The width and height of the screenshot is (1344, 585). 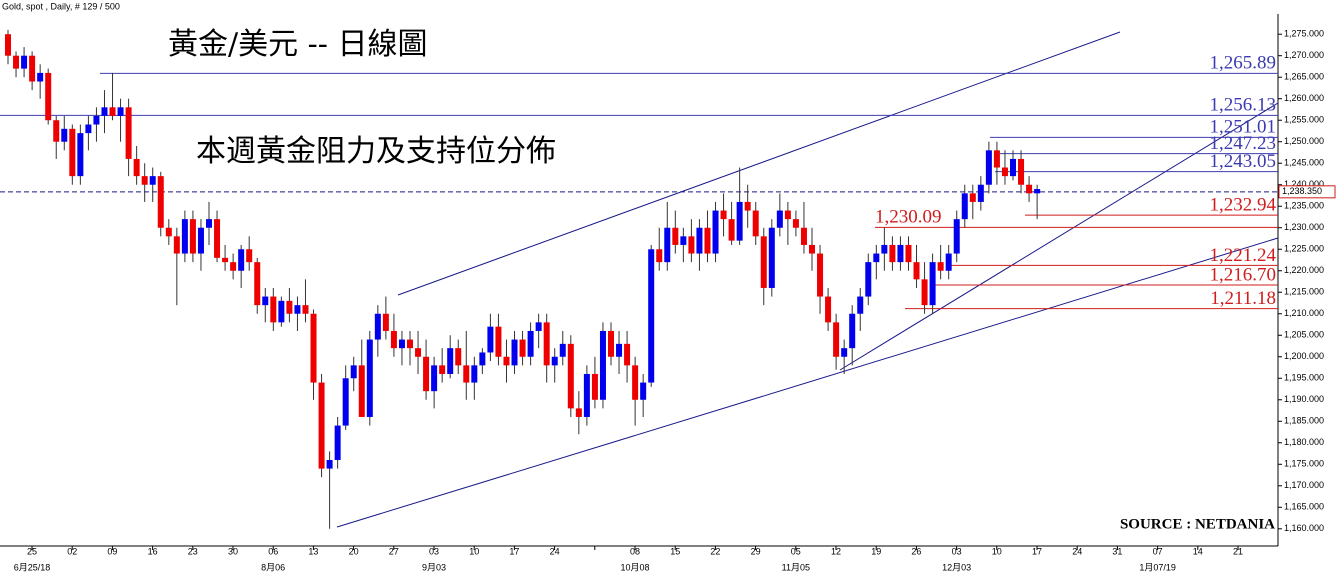 I want to click on month-label: 10月08, so click(x=634, y=567).